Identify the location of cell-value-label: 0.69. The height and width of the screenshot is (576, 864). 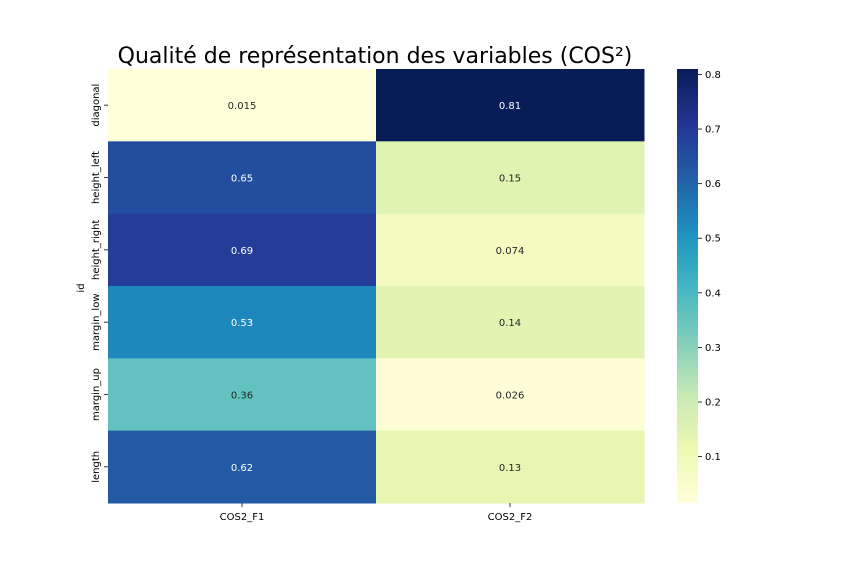
(242, 251).